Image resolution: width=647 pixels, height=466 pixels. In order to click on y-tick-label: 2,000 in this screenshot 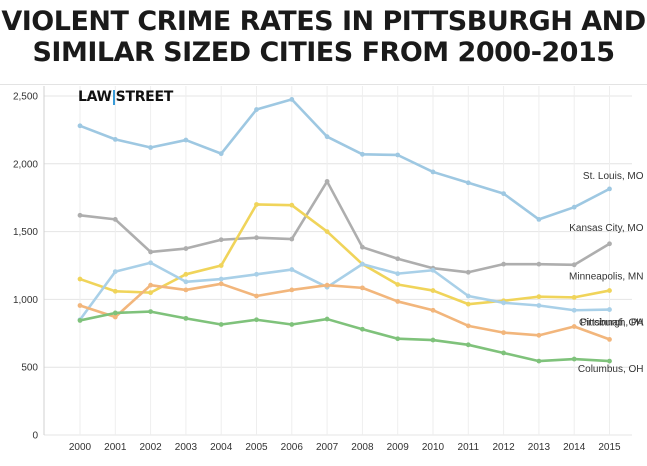, I will do `click(25, 164)`.